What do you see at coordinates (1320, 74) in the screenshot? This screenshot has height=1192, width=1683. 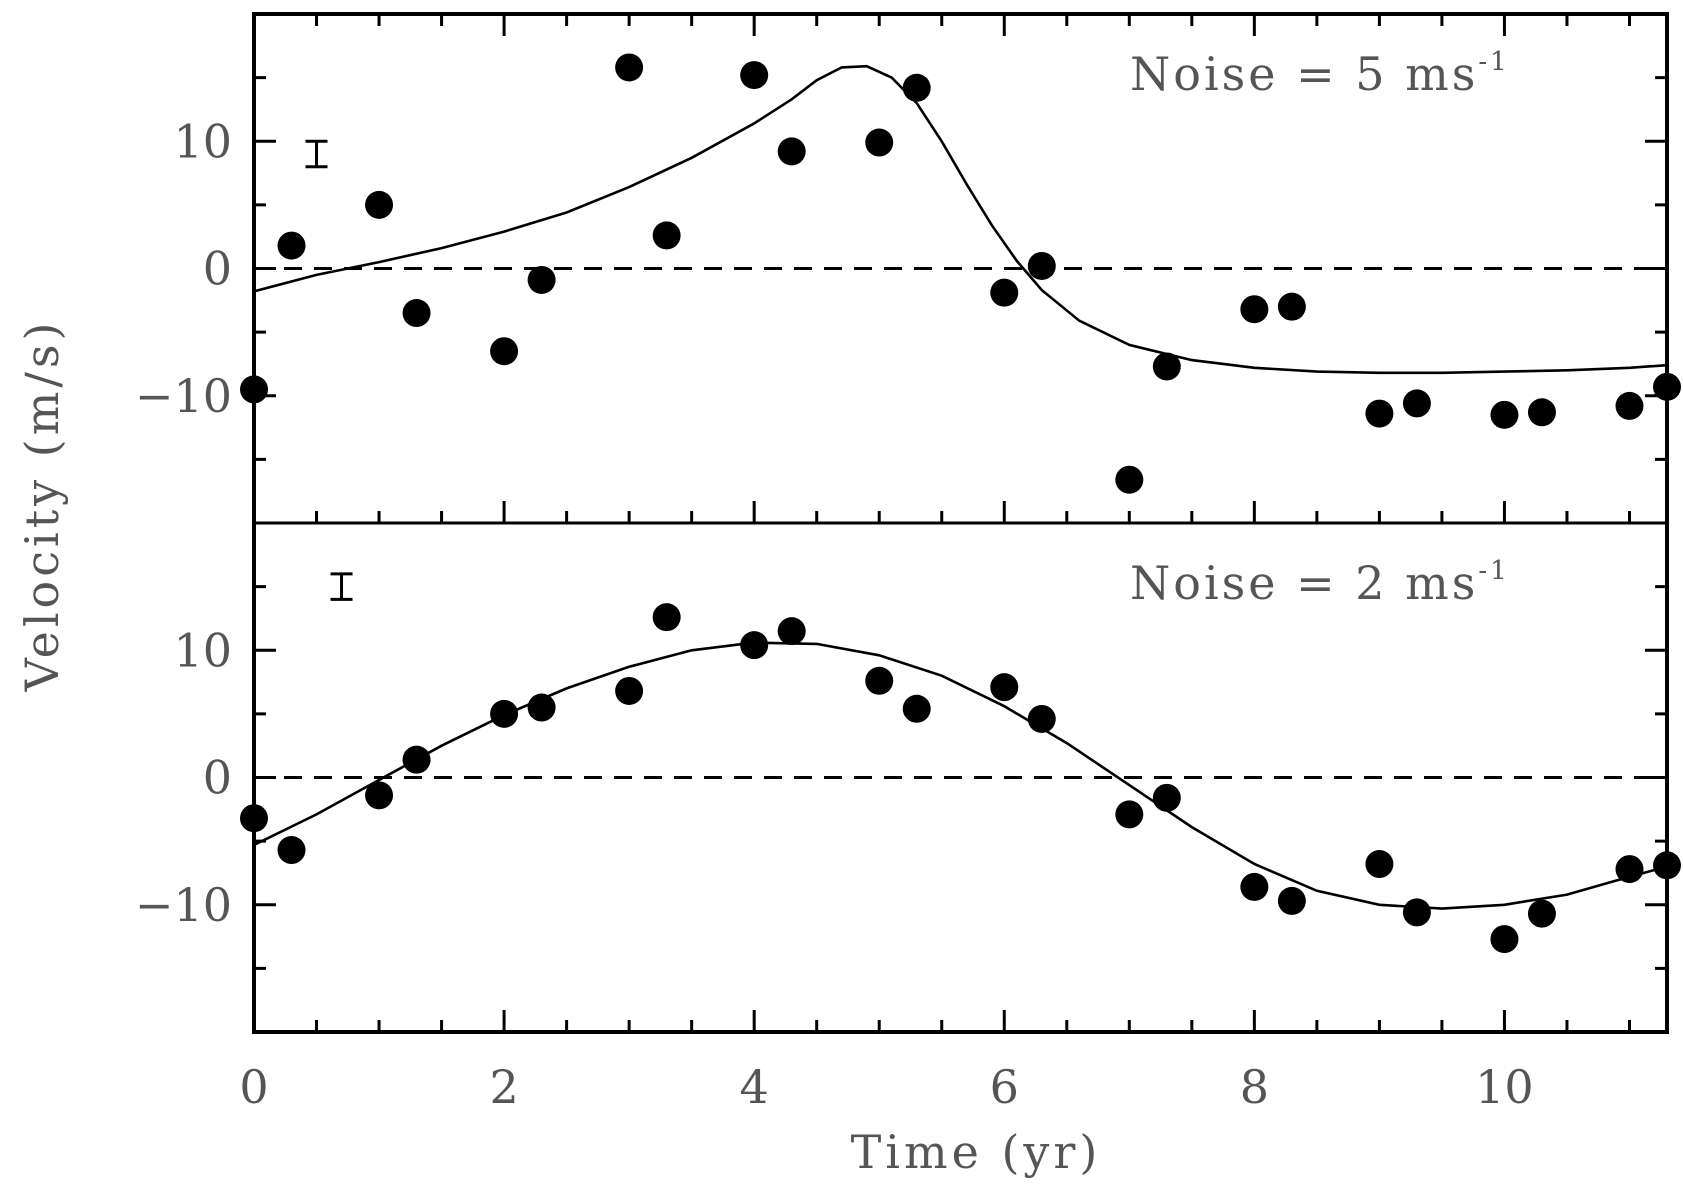 I see `noise-label: Noise = 5 ms-1` at bounding box center [1320, 74].